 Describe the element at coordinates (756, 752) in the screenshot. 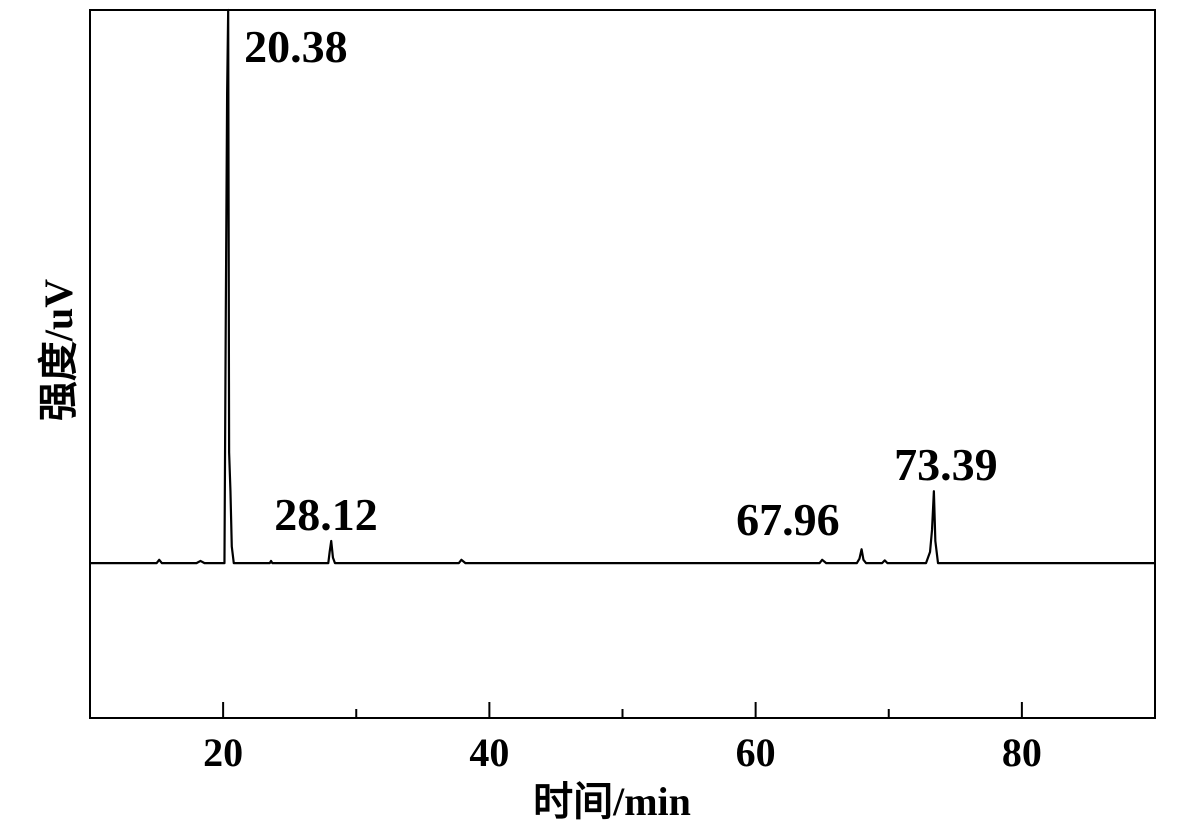

I see `x-tick-label: 60` at that location.